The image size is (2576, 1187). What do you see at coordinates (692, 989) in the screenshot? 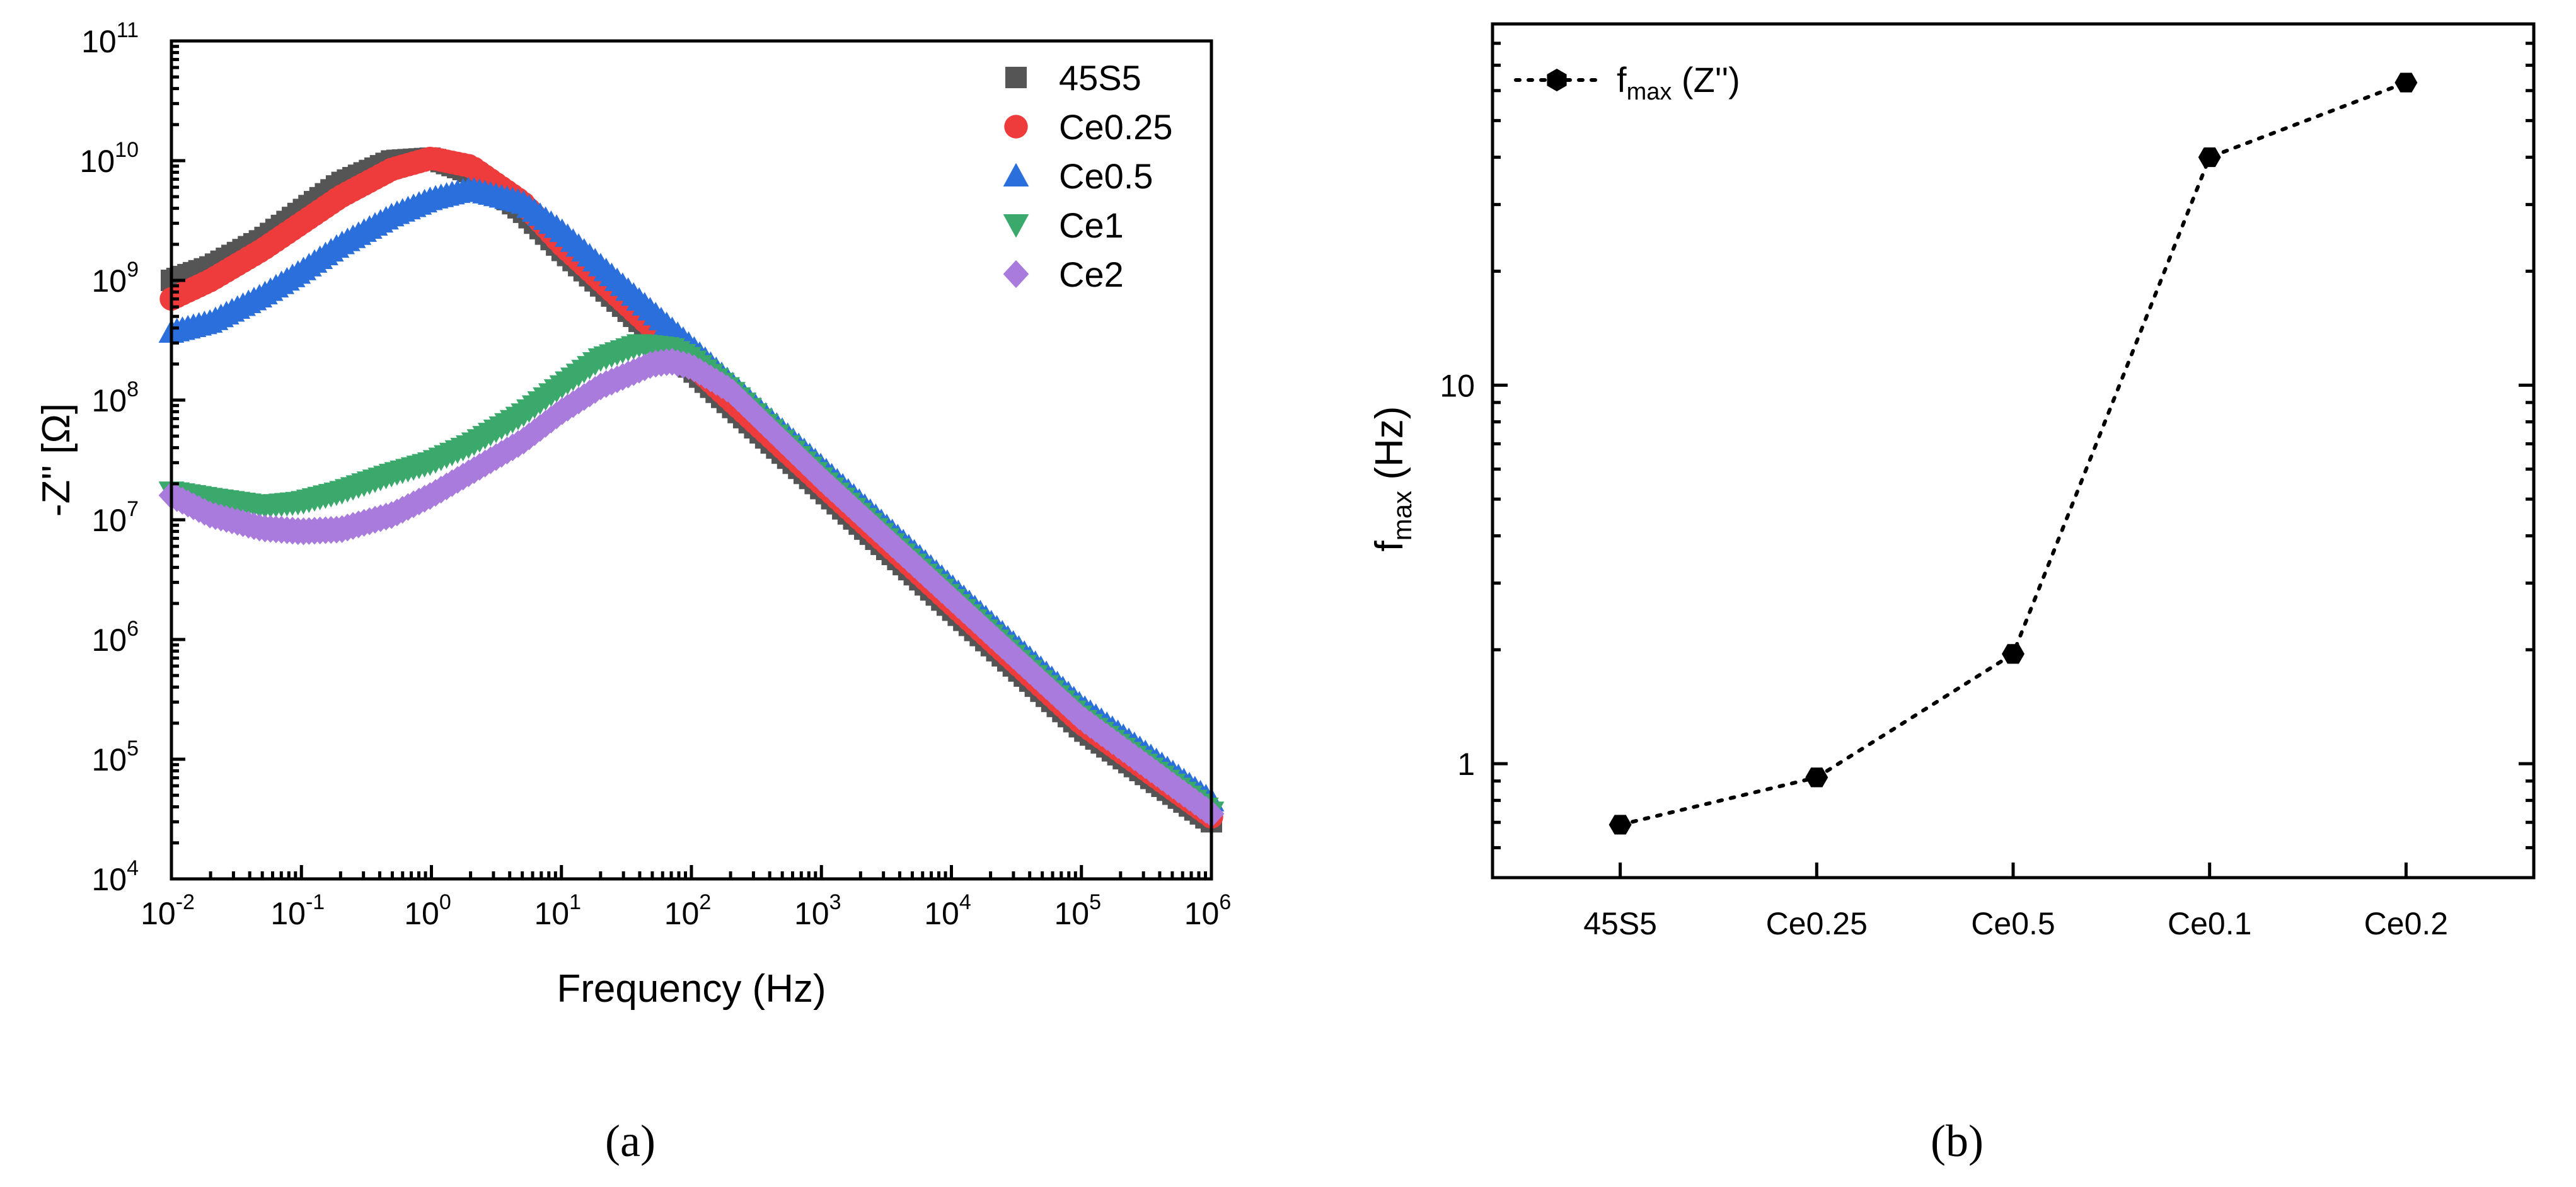
I see `chart-a-xlabel: Frequency (Hz)` at bounding box center [692, 989].